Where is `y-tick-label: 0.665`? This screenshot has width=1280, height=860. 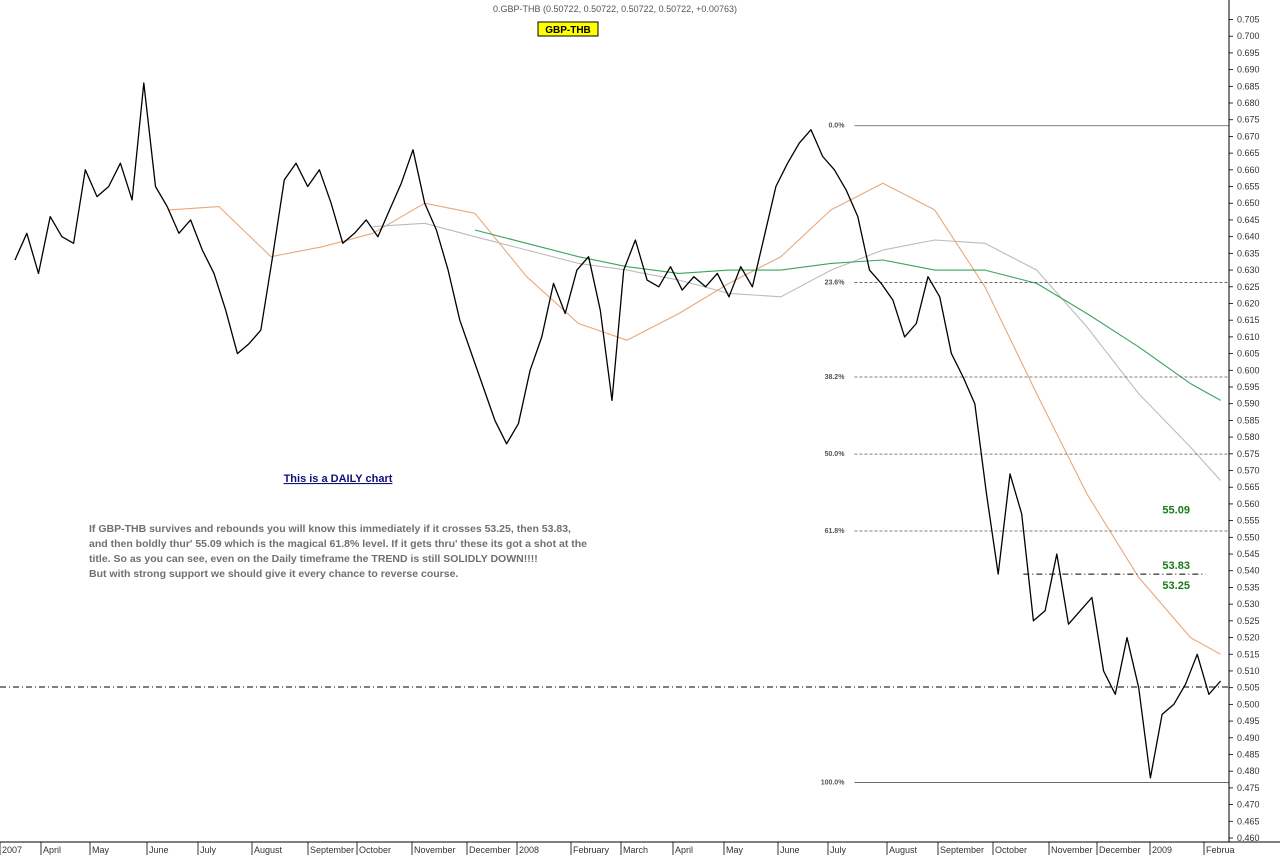
y-tick-label: 0.665 is located at coordinates (1248, 153).